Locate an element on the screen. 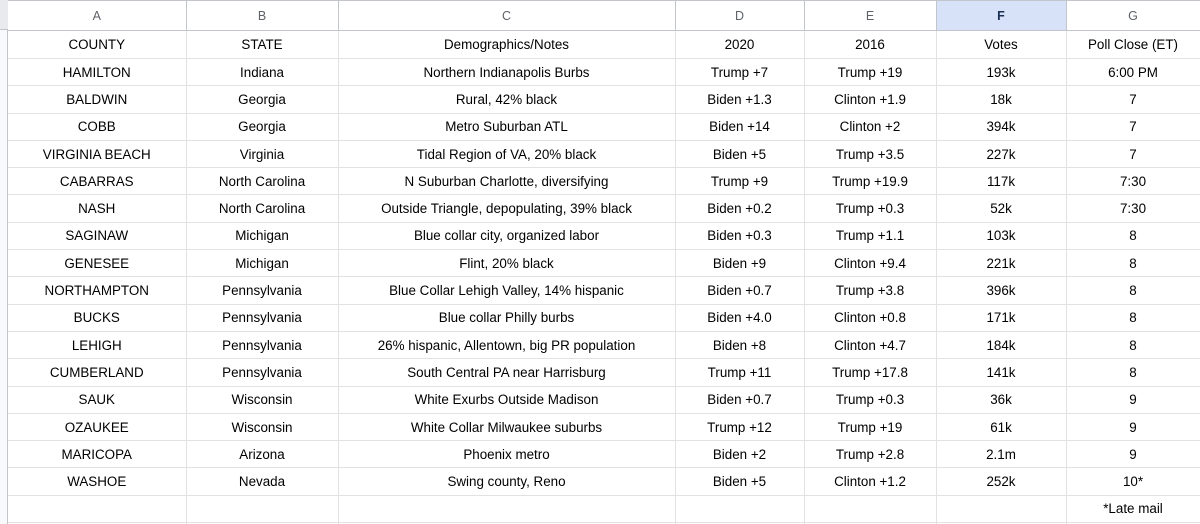 The image size is (1200, 524). cell-poll-close-label: Poll Close (ET) is located at coordinates (1133, 44).